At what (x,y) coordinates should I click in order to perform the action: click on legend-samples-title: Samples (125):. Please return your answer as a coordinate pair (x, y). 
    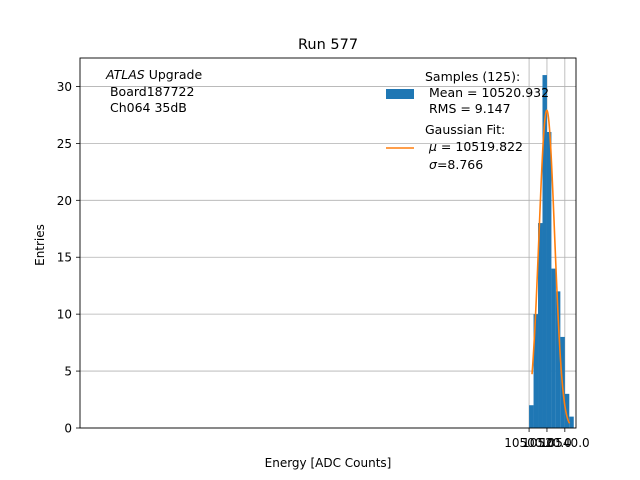
    Looking at the image, I should click on (472, 76).